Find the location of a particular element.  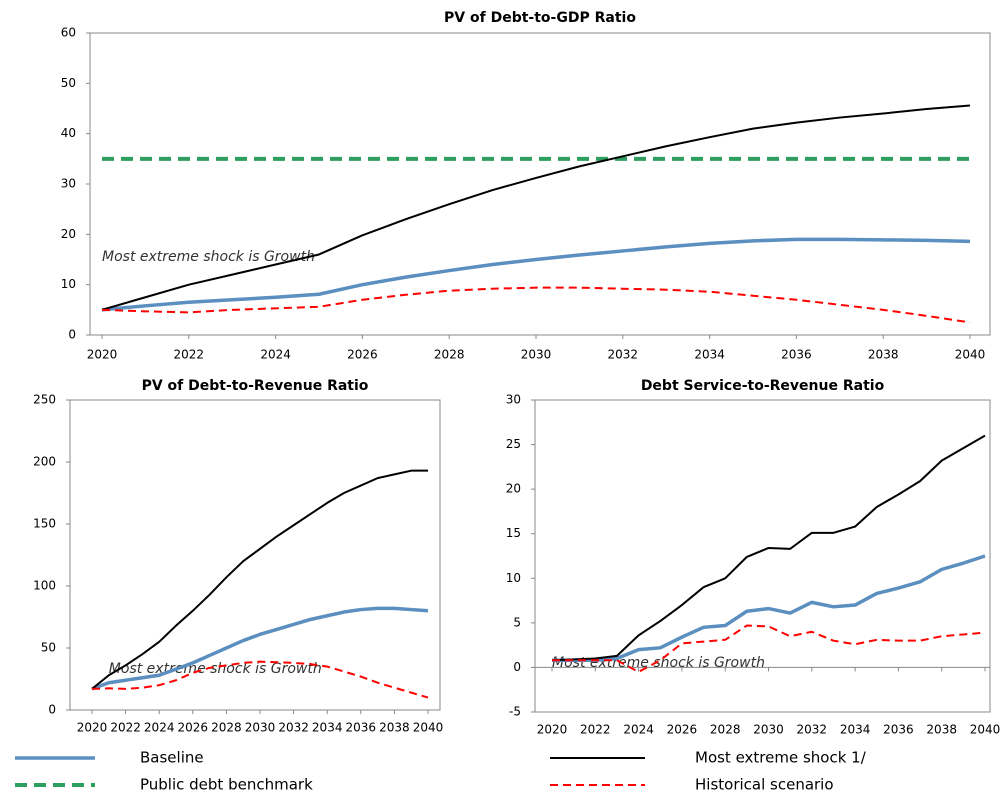

legend-label: Historical scenario is located at coordinates (764, 784).